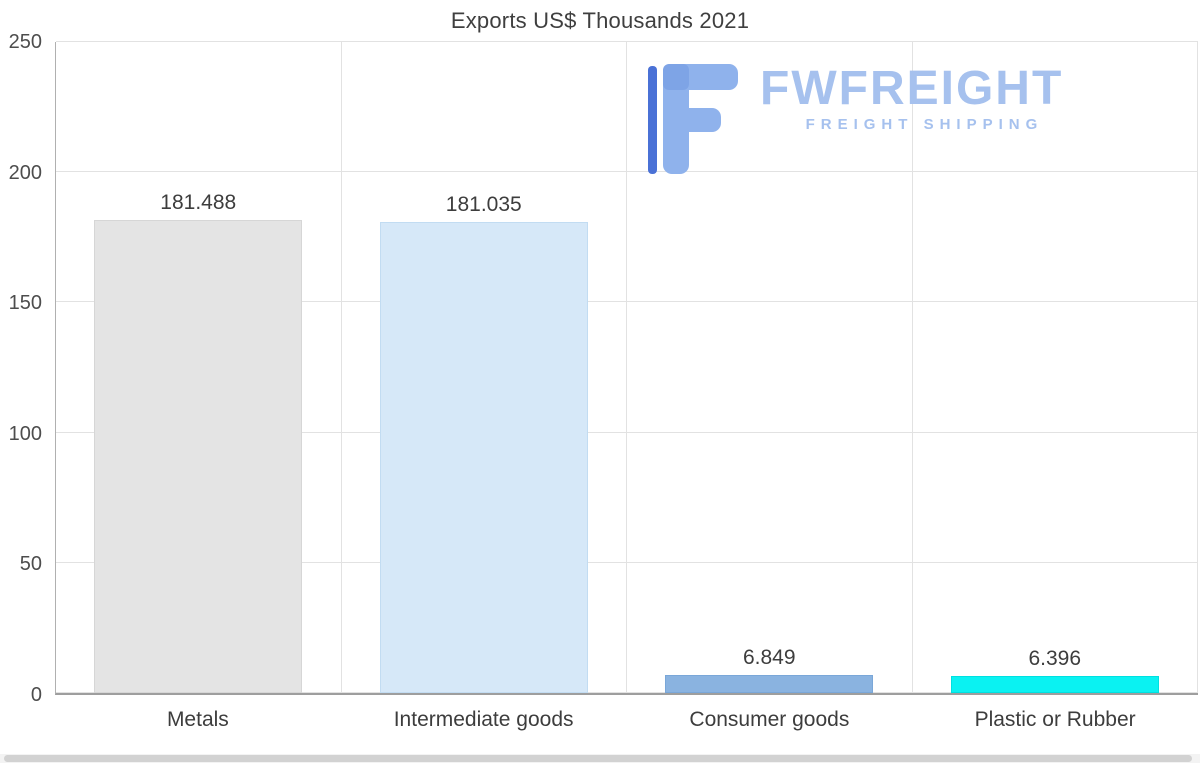 Image resolution: width=1200 pixels, height=763 pixels. I want to click on y-tick-label: 50, so click(30, 564).